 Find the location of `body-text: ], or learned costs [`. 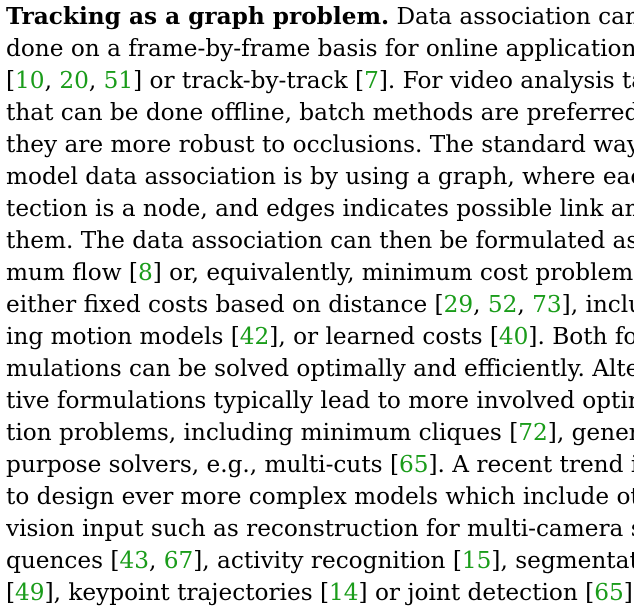

body-text: ], or learned costs [ is located at coordinates (384, 336).